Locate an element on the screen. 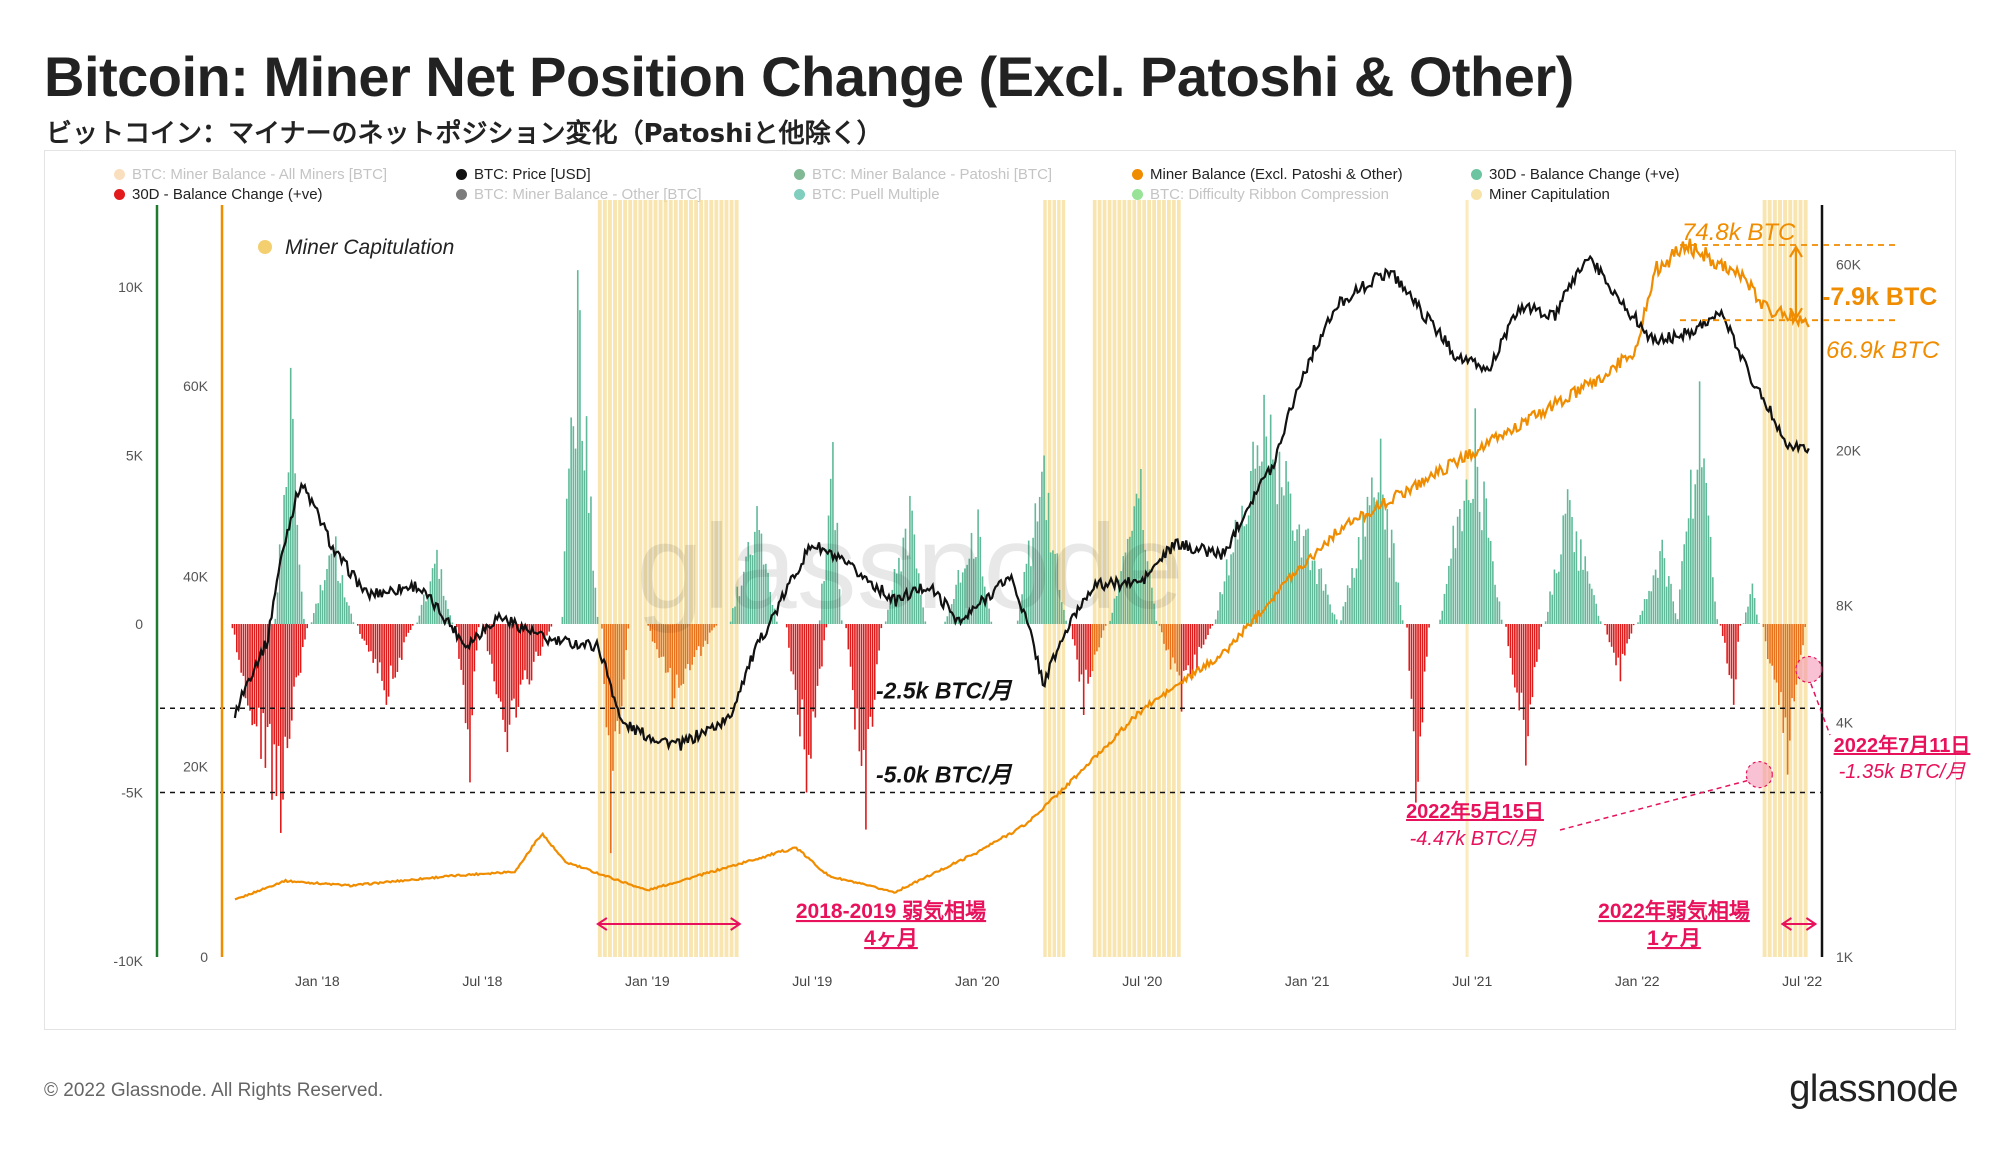  legend-item: Miner Balance (Excl. Patoshi & Other) is located at coordinates (1267, 174).